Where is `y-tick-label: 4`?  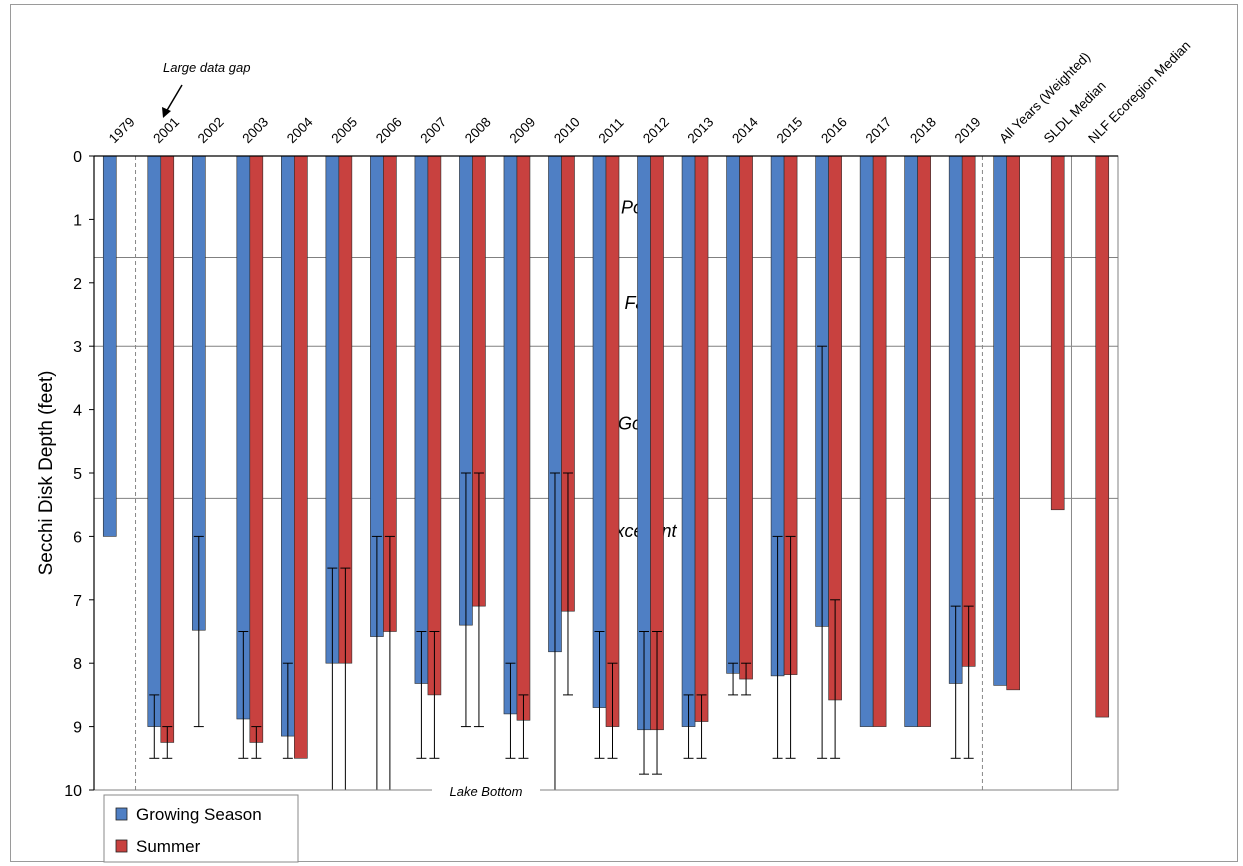
y-tick-label: 4 is located at coordinates (77, 411).